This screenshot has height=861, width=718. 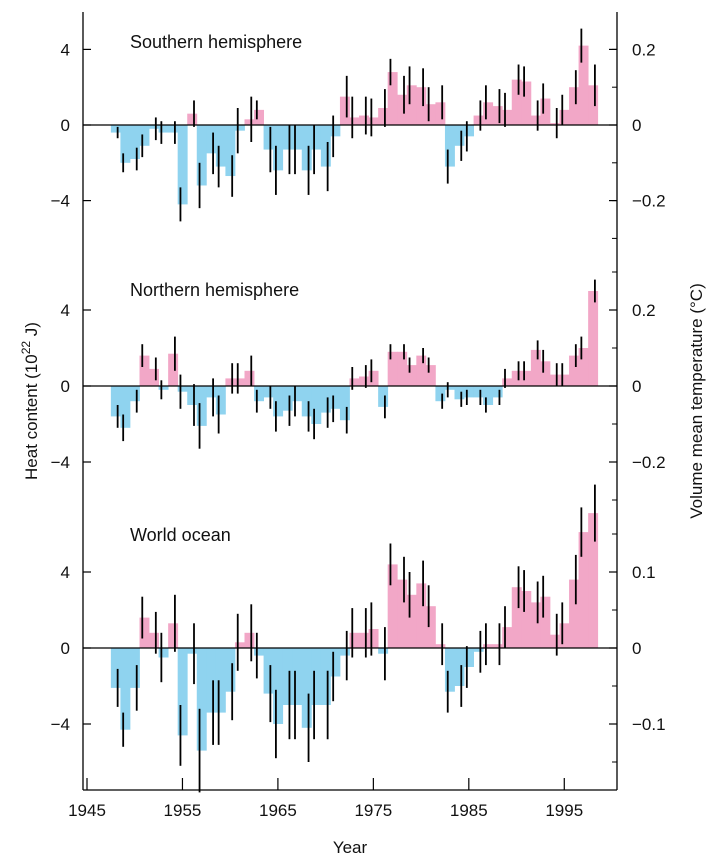 What do you see at coordinates (134, 142) in the screenshot?
I see `bar-1950` at bounding box center [134, 142].